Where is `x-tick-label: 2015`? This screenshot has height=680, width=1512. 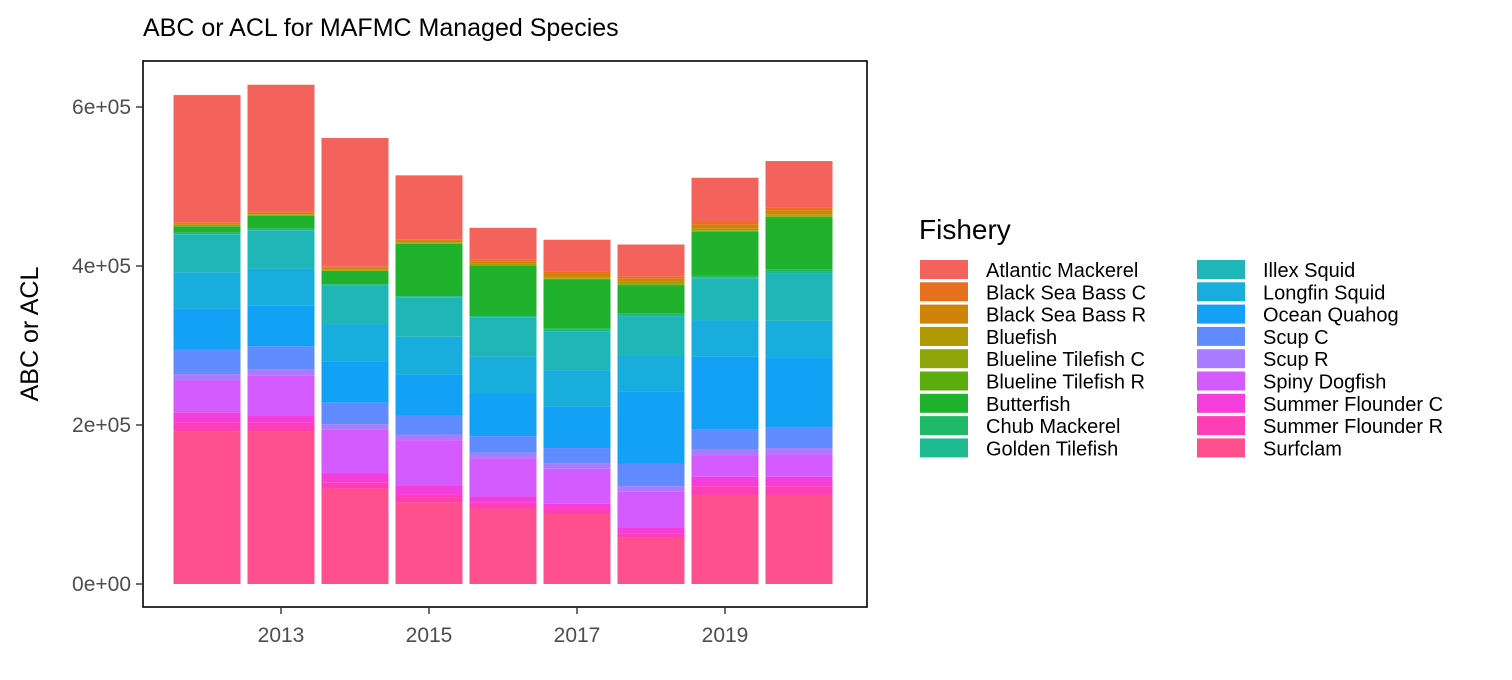 x-tick-label: 2015 is located at coordinates (429, 635).